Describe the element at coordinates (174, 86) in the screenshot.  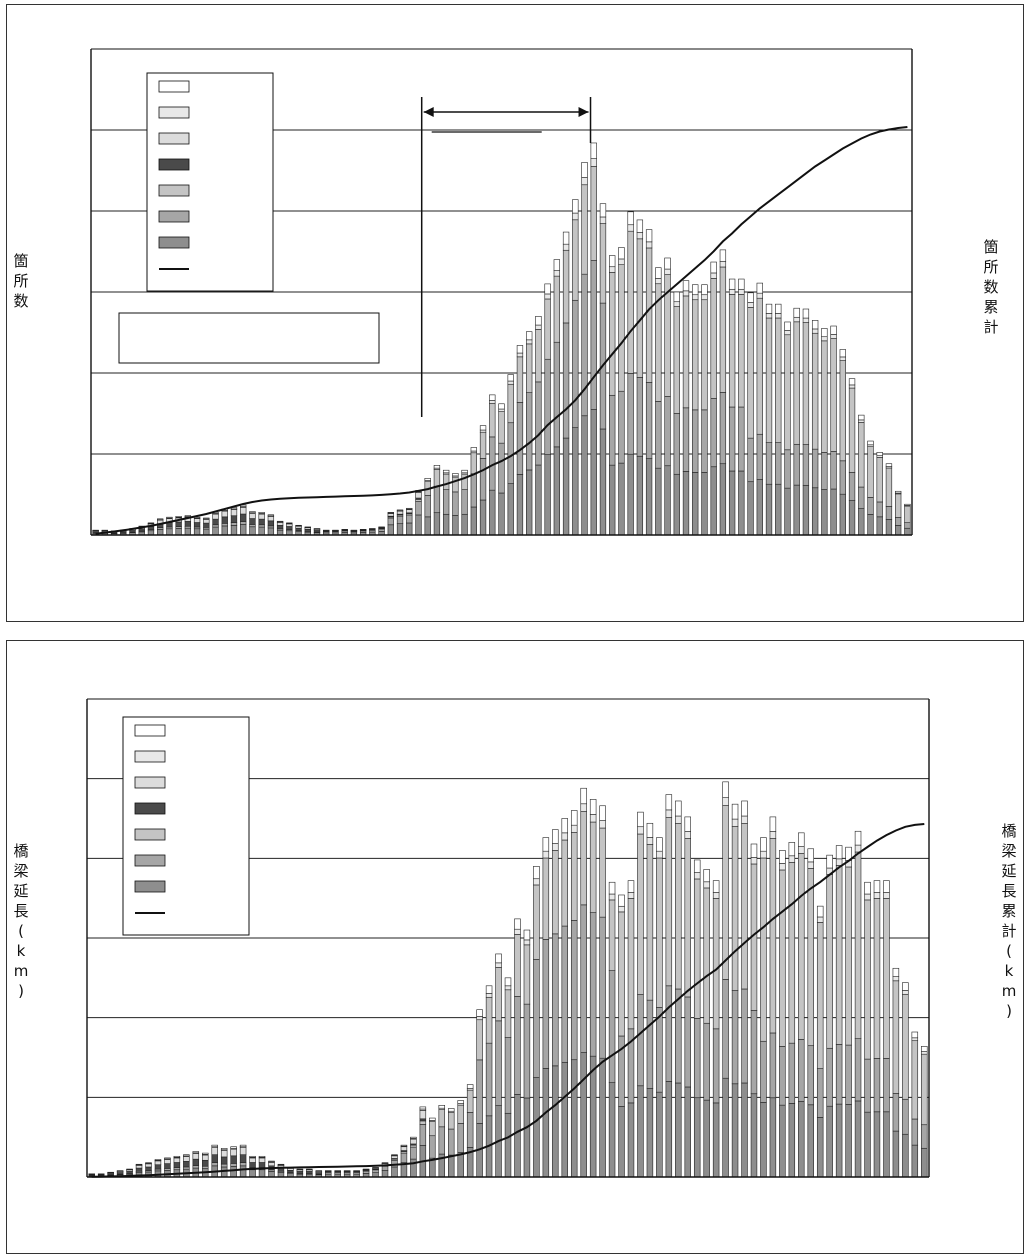
I see `legend-swatch` at that location.